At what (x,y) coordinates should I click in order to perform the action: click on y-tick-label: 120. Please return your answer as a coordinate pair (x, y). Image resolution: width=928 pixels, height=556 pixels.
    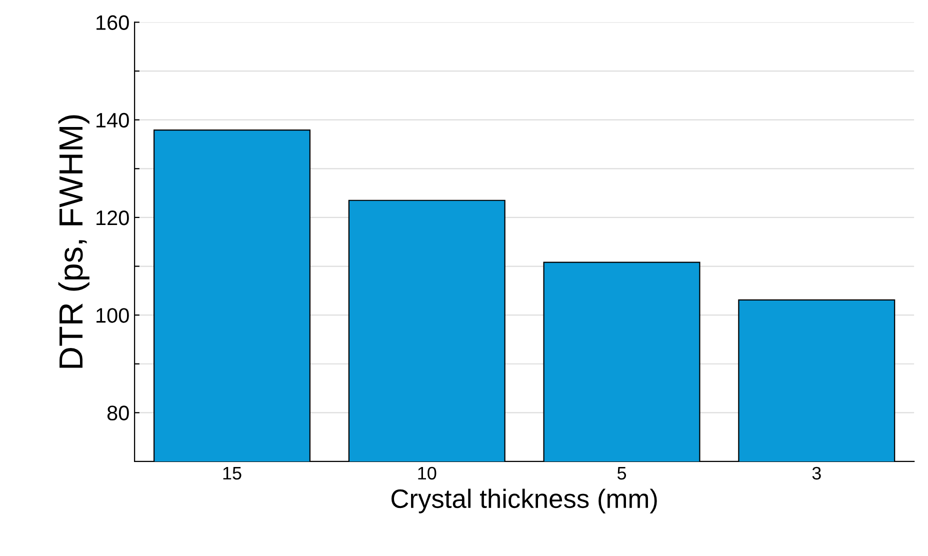
    Looking at the image, I should click on (112, 218).